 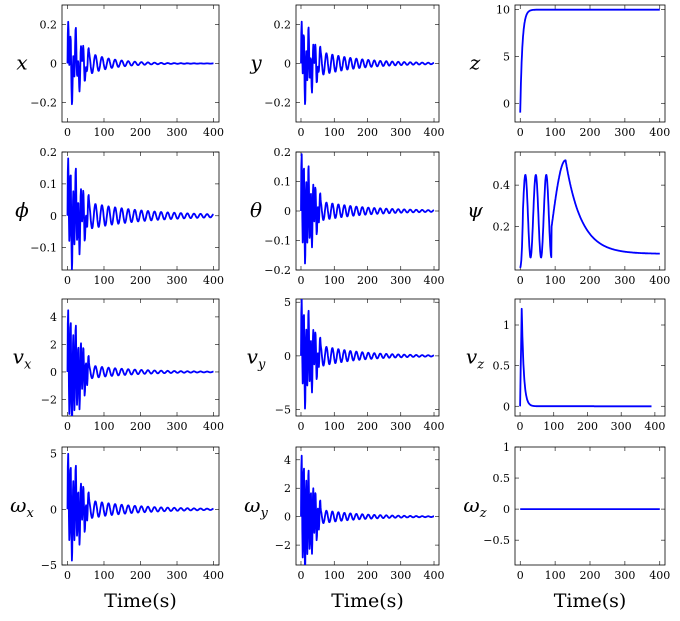 What do you see at coordinates (22, 507) in the screenshot?
I see `y-axis-label: ωx` at bounding box center [22, 507].